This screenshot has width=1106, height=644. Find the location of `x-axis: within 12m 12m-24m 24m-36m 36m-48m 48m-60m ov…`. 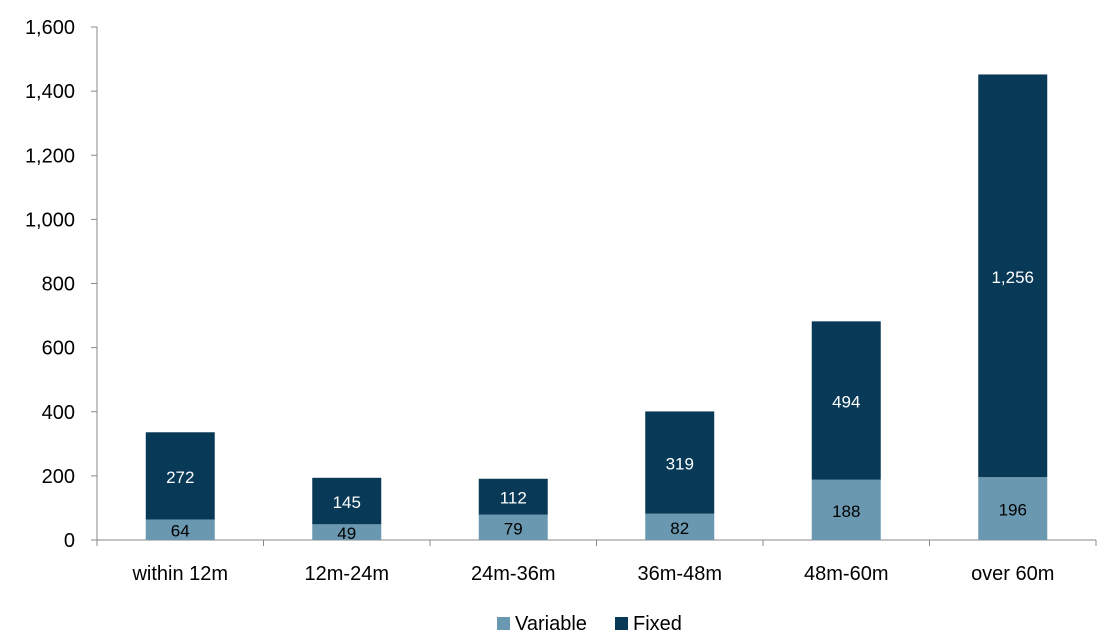

x-axis: within 12m 12m-24m 24m-36m 36m-48m 48m-60m ov… is located at coordinates (596, 562).